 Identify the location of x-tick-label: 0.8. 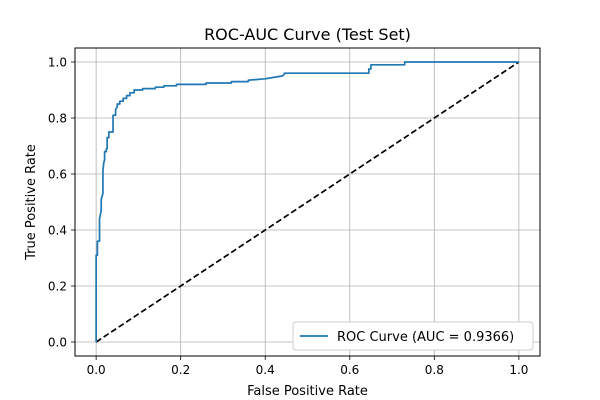
(434, 370).